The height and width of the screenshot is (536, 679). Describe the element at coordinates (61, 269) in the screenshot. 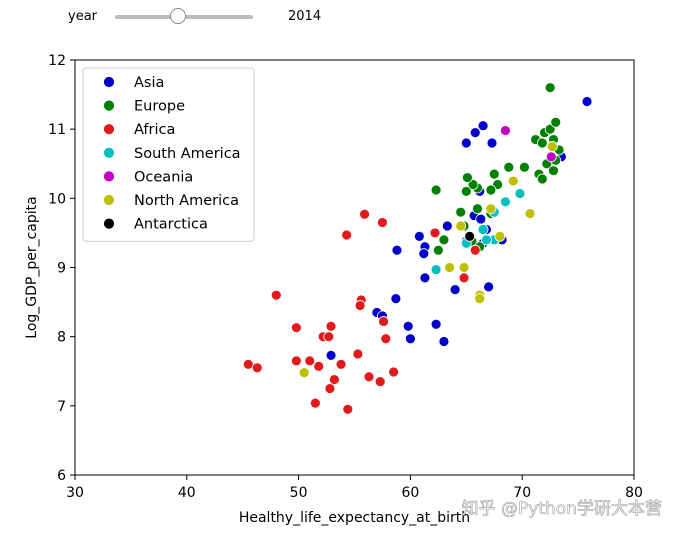

I see `y-tick-label: 9` at that location.